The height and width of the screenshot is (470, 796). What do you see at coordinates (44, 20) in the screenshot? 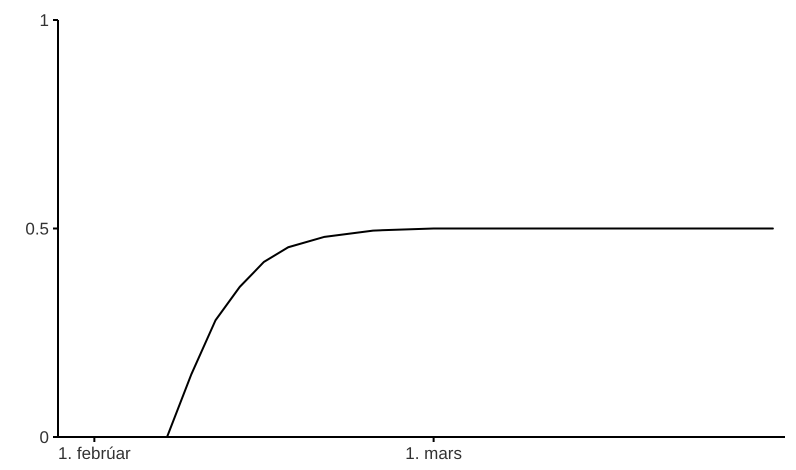
I see `y-tick-label: 1` at bounding box center [44, 20].